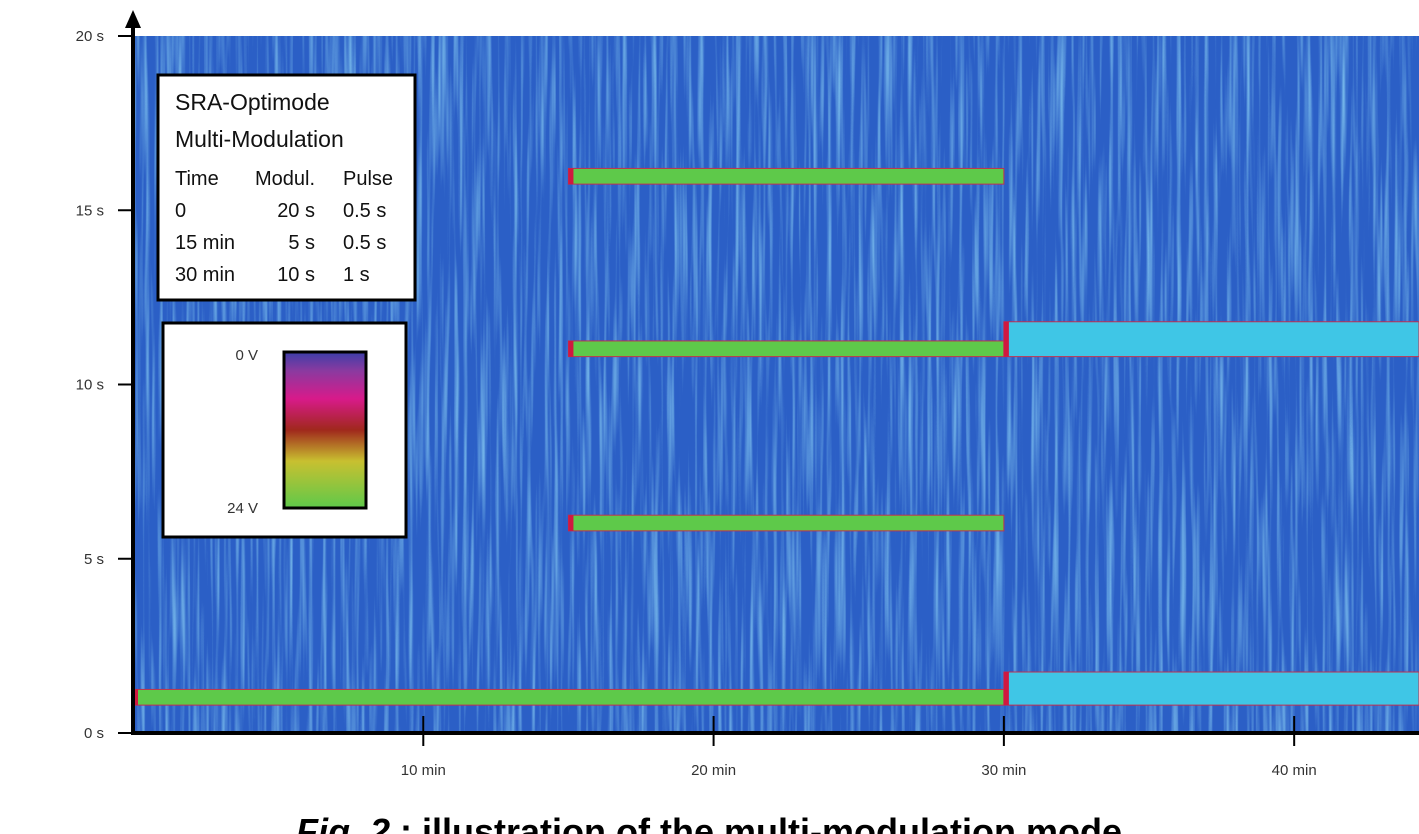  I want to click on legend-cell: 10 s, so click(296, 275).